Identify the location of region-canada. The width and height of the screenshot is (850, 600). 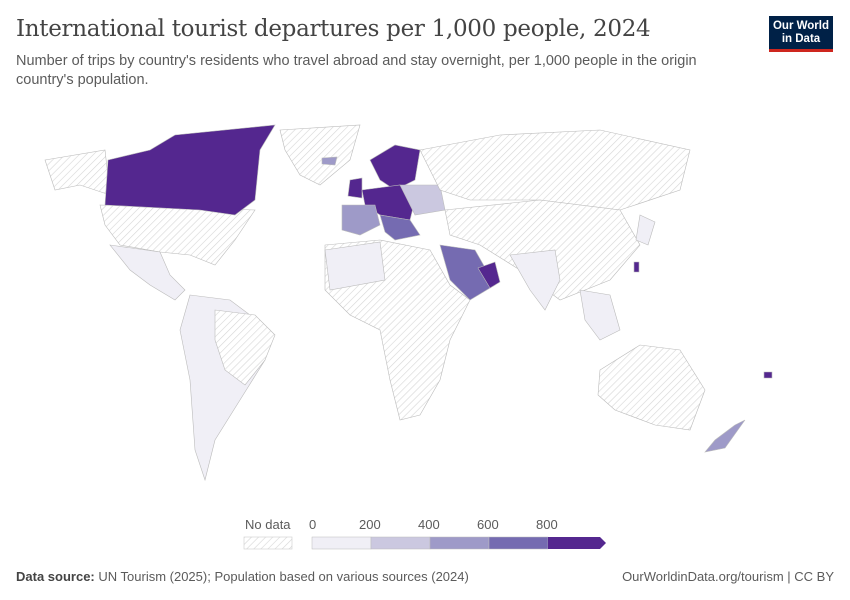
(190, 170).